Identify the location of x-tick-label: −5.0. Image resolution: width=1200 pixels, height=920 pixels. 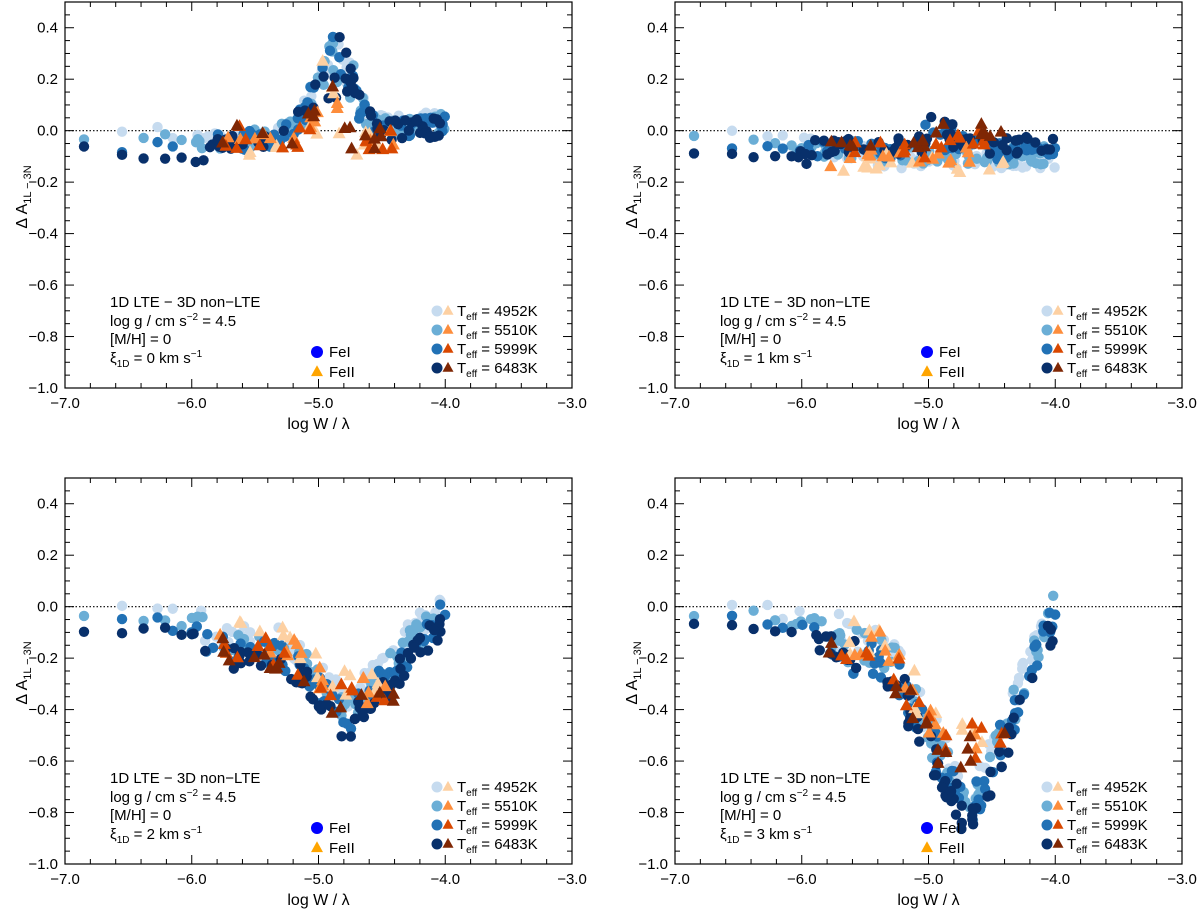
(319, 879).